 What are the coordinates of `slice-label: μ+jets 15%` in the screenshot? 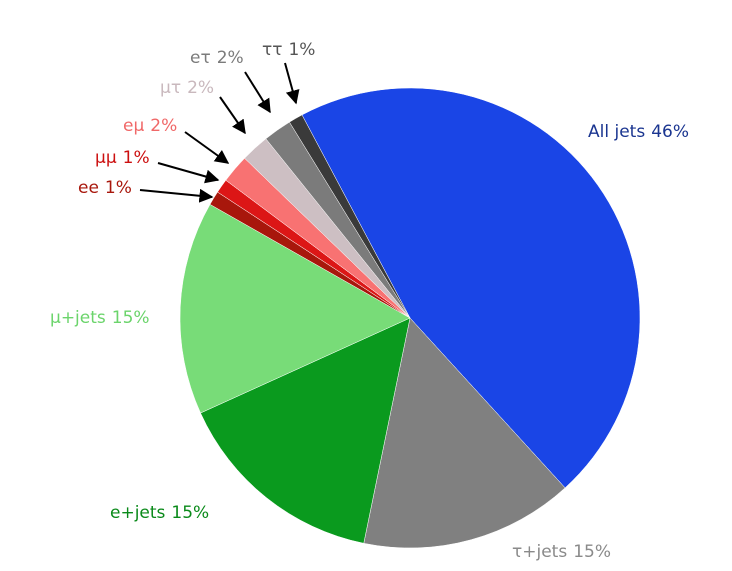 It's located at (100, 318).